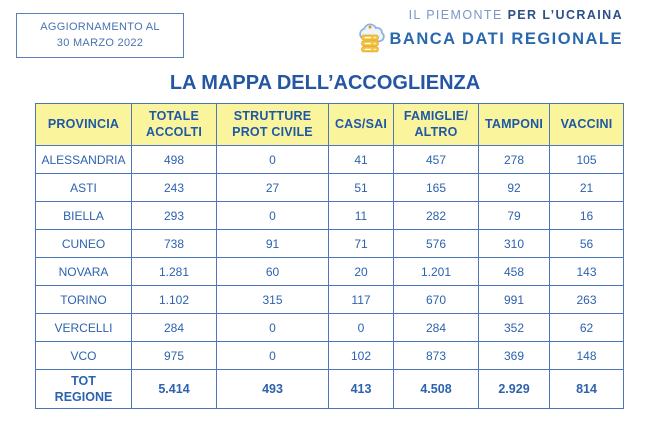  Describe the element at coordinates (174, 389) in the screenshot. I see `table-cell: 5.414` at that location.